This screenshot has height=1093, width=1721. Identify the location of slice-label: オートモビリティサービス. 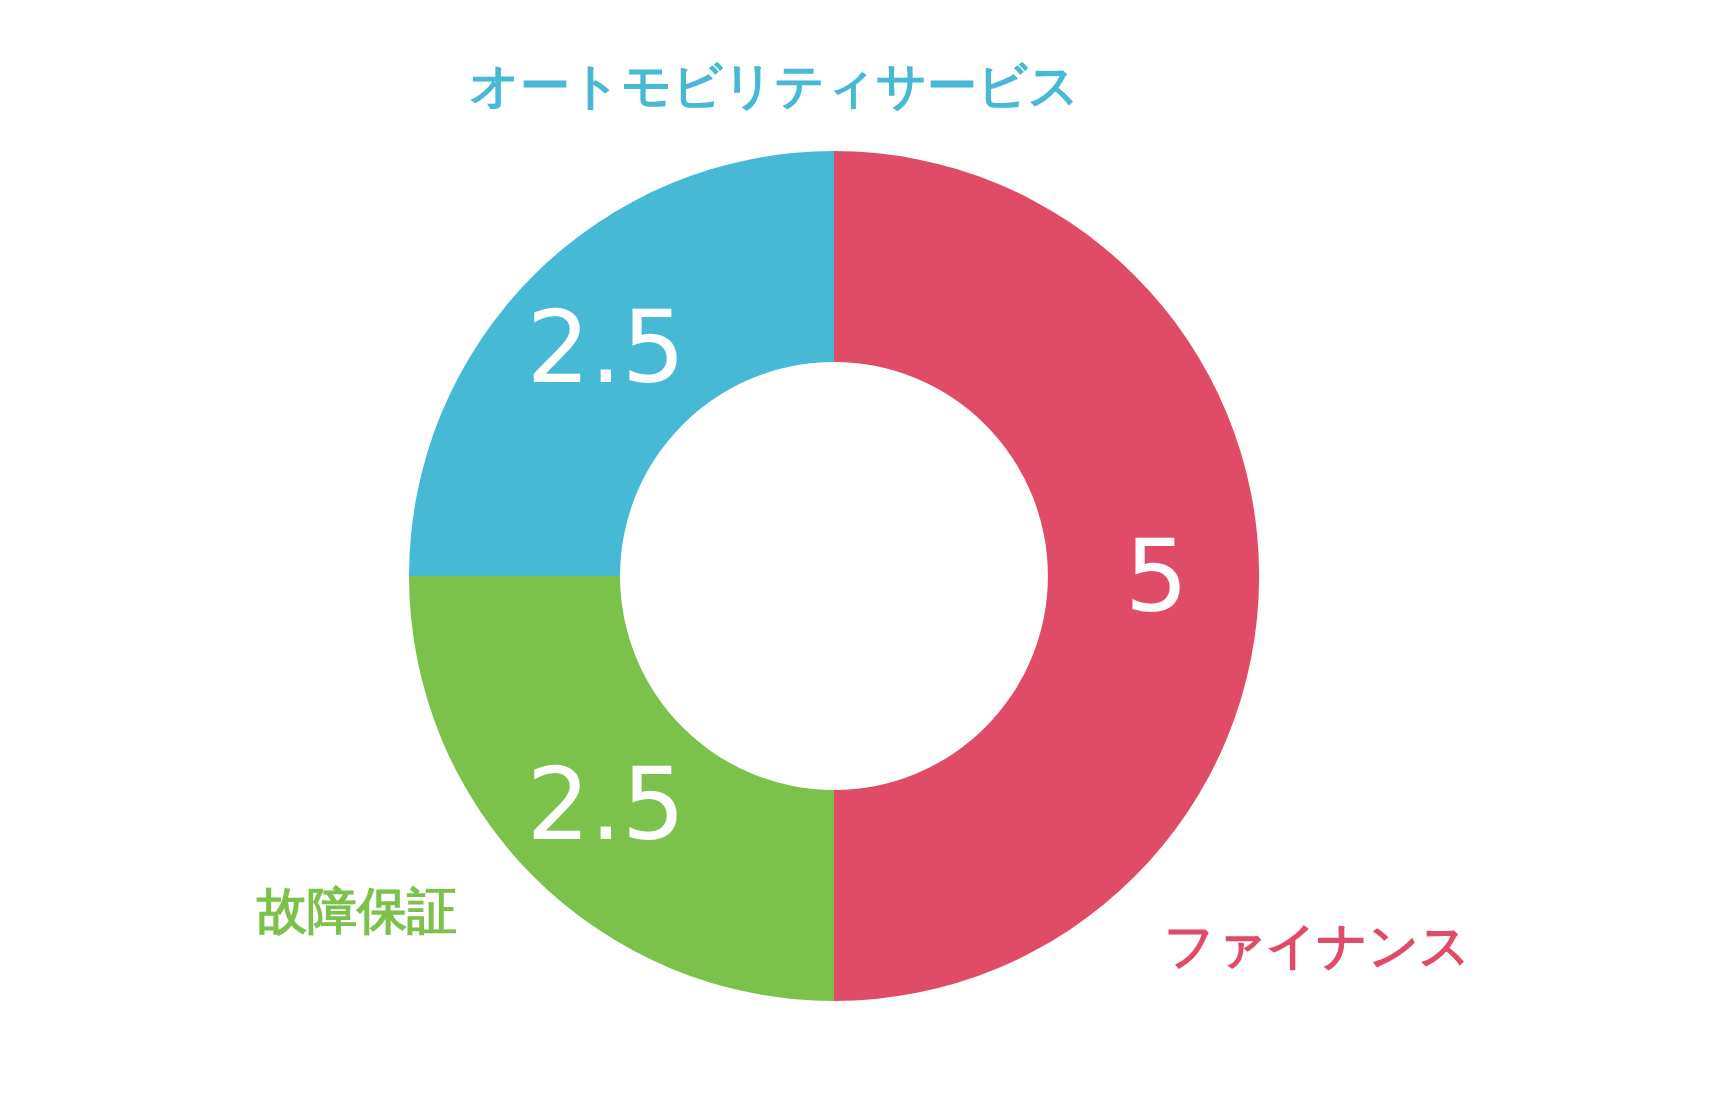
(774, 86).